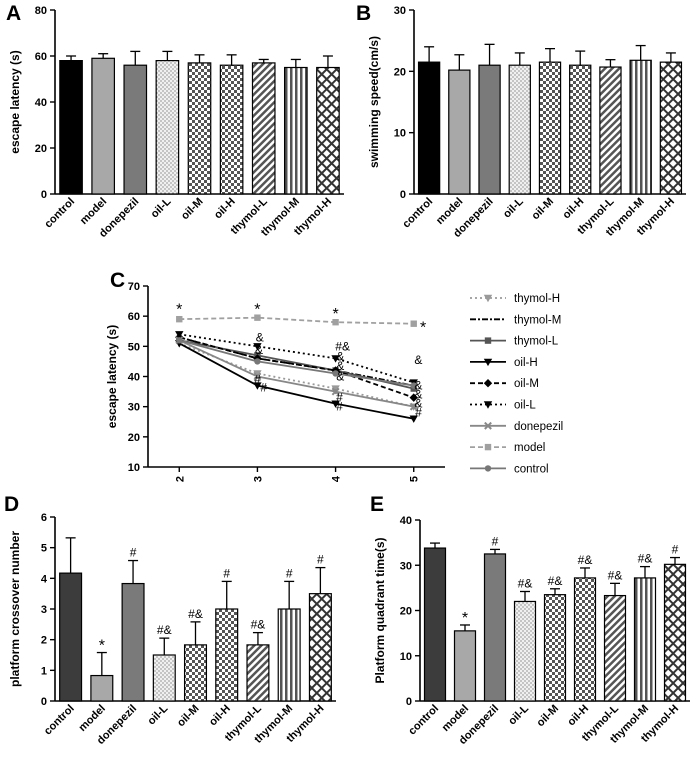 This screenshot has width=699, height=769. What do you see at coordinates (258, 673) in the screenshot?
I see `panel-d-bar-thymol-L` at bounding box center [258, 673].